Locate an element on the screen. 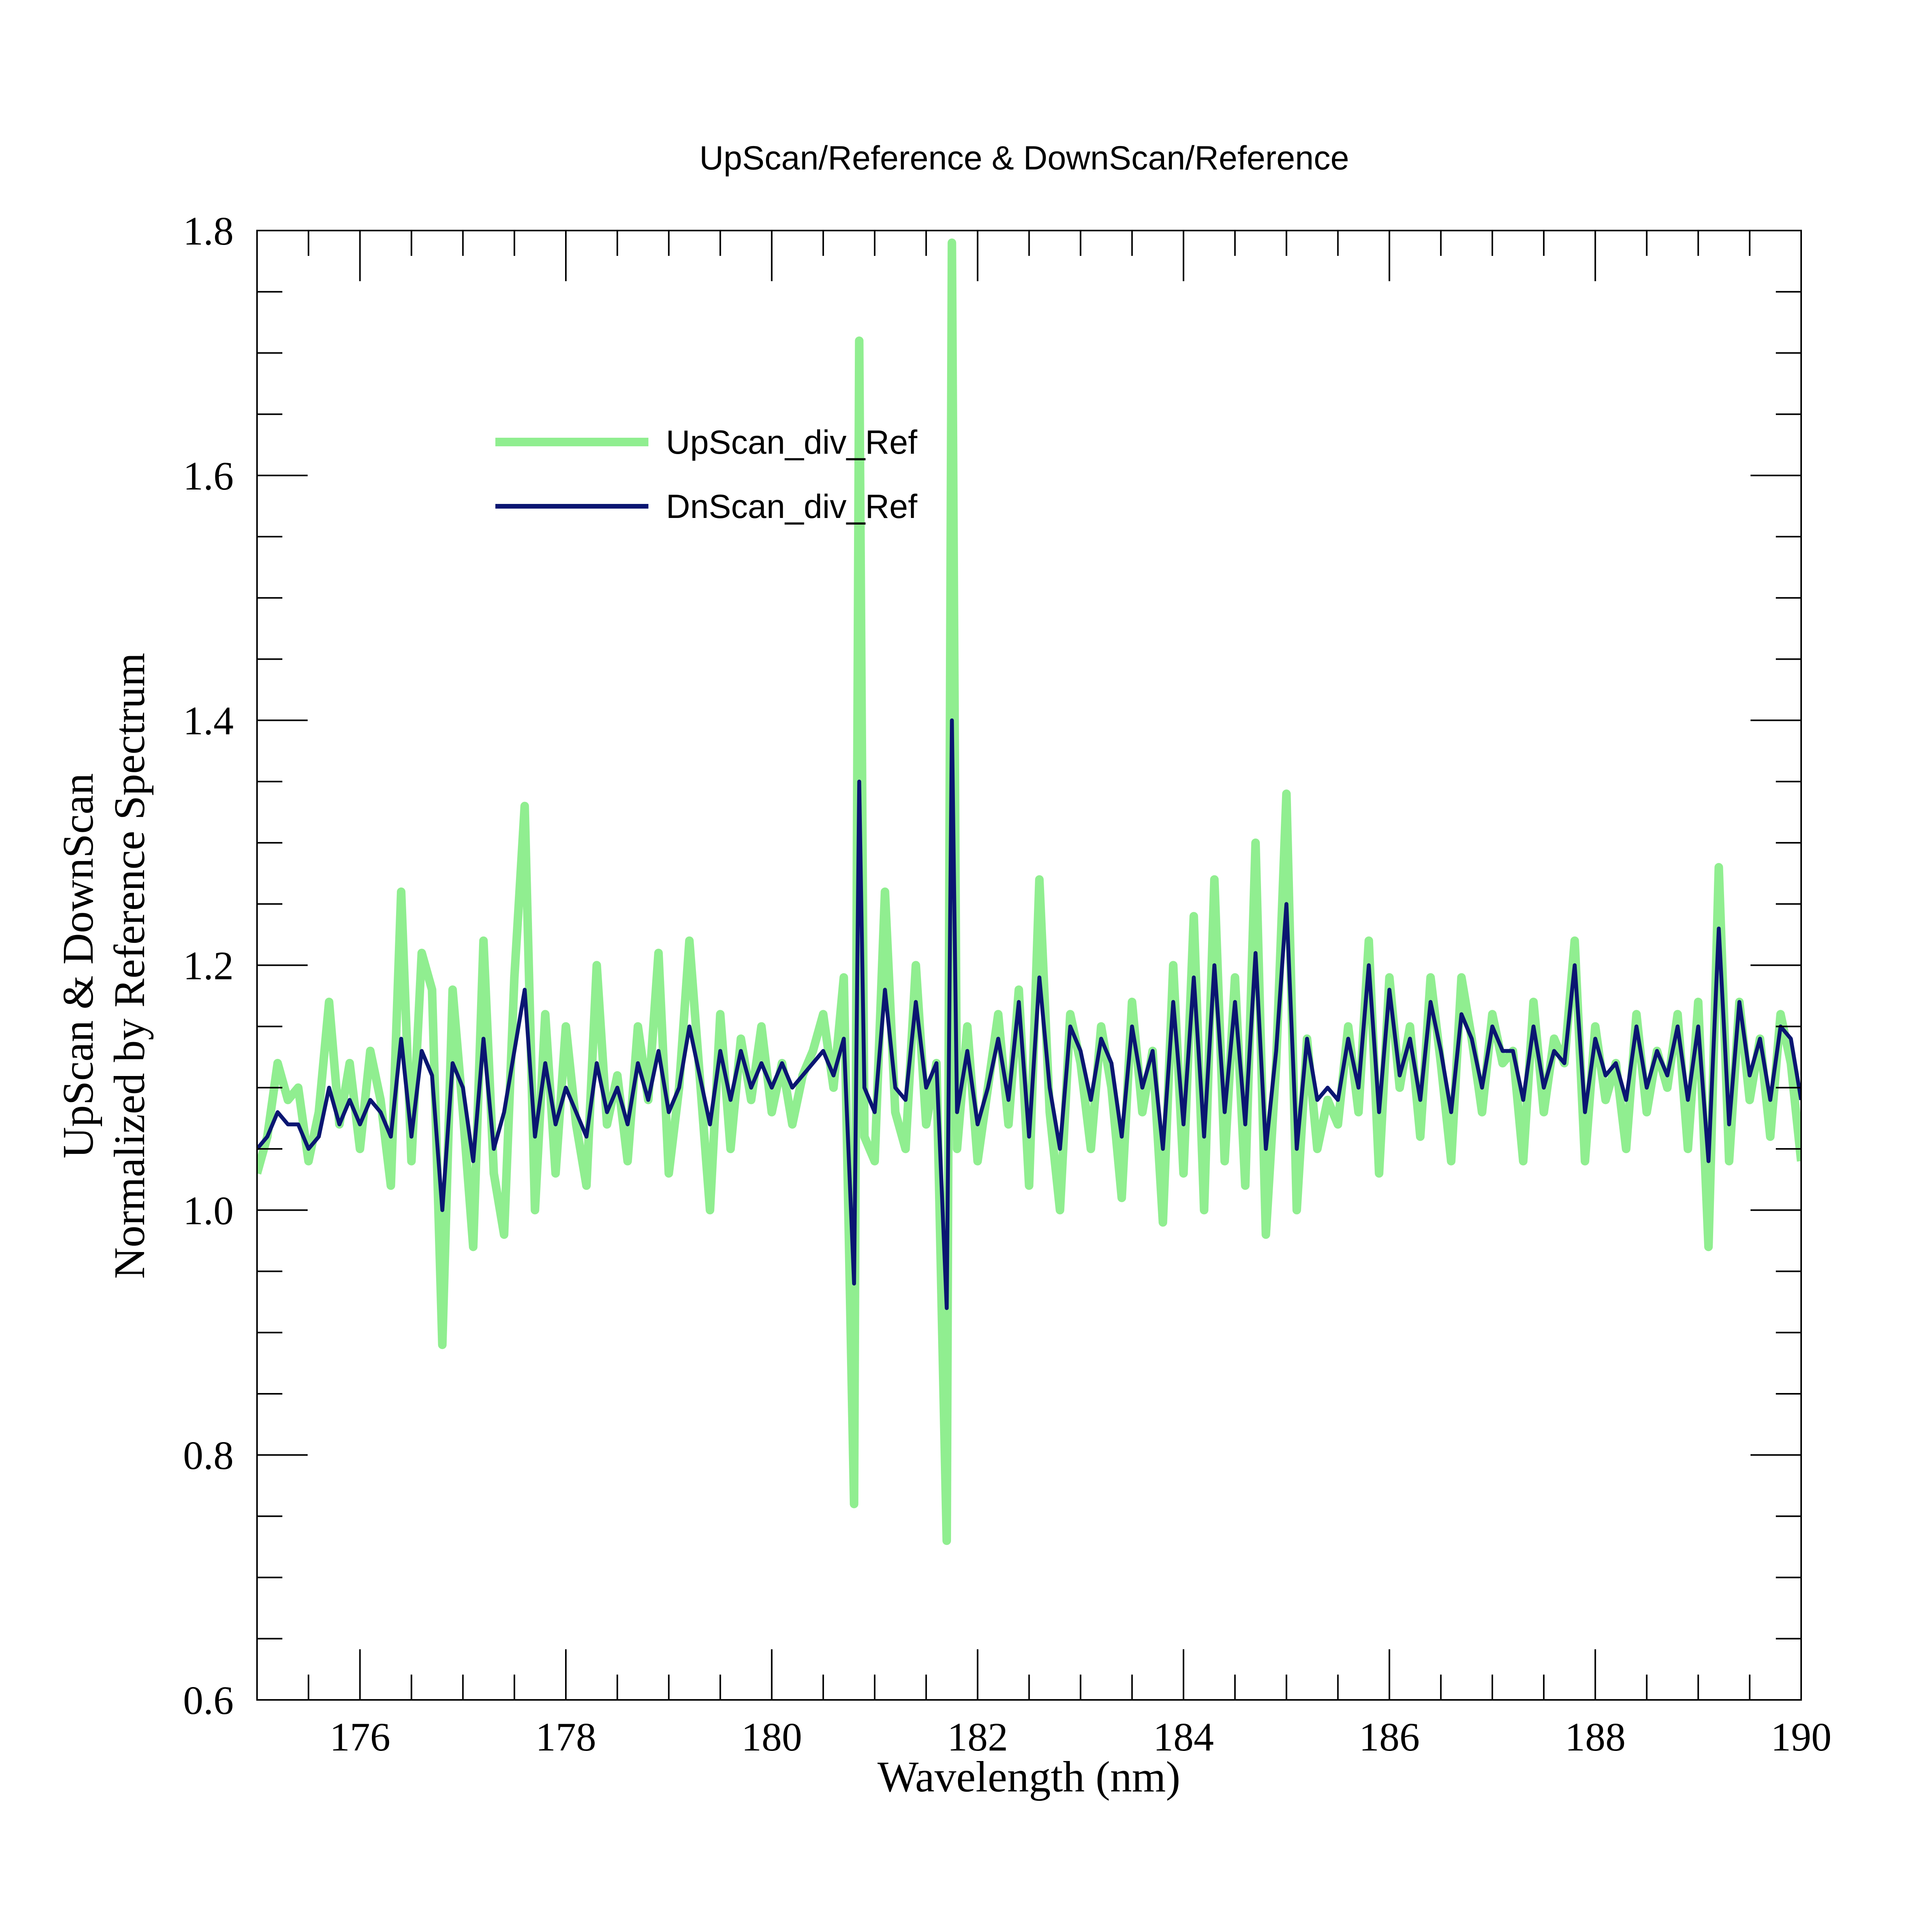 The width and height of the screenshot is (1932, 1932). legend: UpScan_div_Ref DnScan_div_Ref is located at coordinates (706, 474).